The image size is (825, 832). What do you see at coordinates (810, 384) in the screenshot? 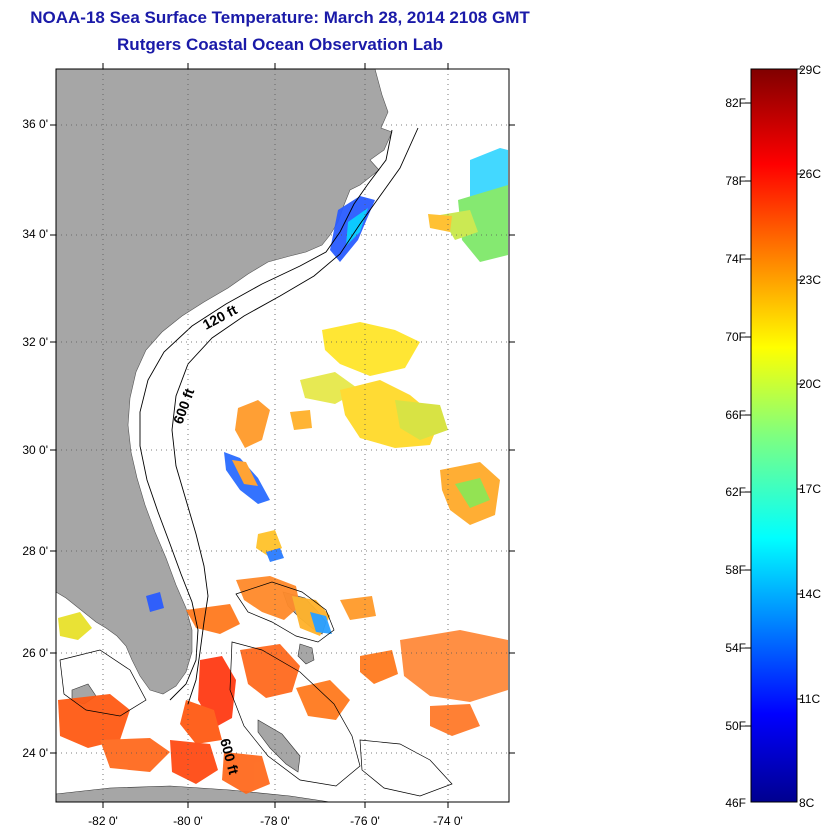
I see `colorbar-c-label: 20C` at bounding box center [810, 384].